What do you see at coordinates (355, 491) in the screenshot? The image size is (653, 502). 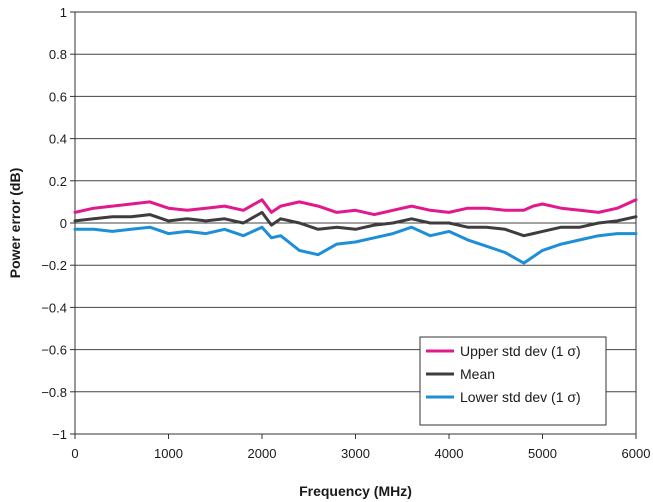 I see `x-axis-label: Frequency (MHz)` at bounding box center [355, 491].